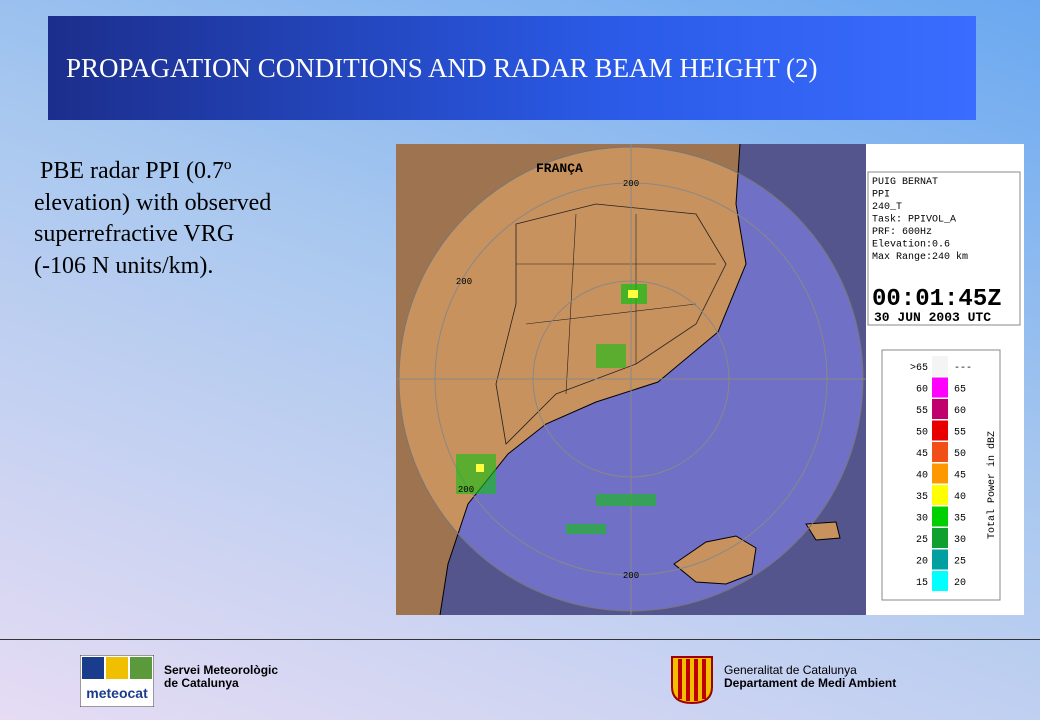 The height and width of the screenshot is (720, 1040). Describe the element at coordinates (692, 680) in the screenshot. I see `generalitat-logo` at that location.